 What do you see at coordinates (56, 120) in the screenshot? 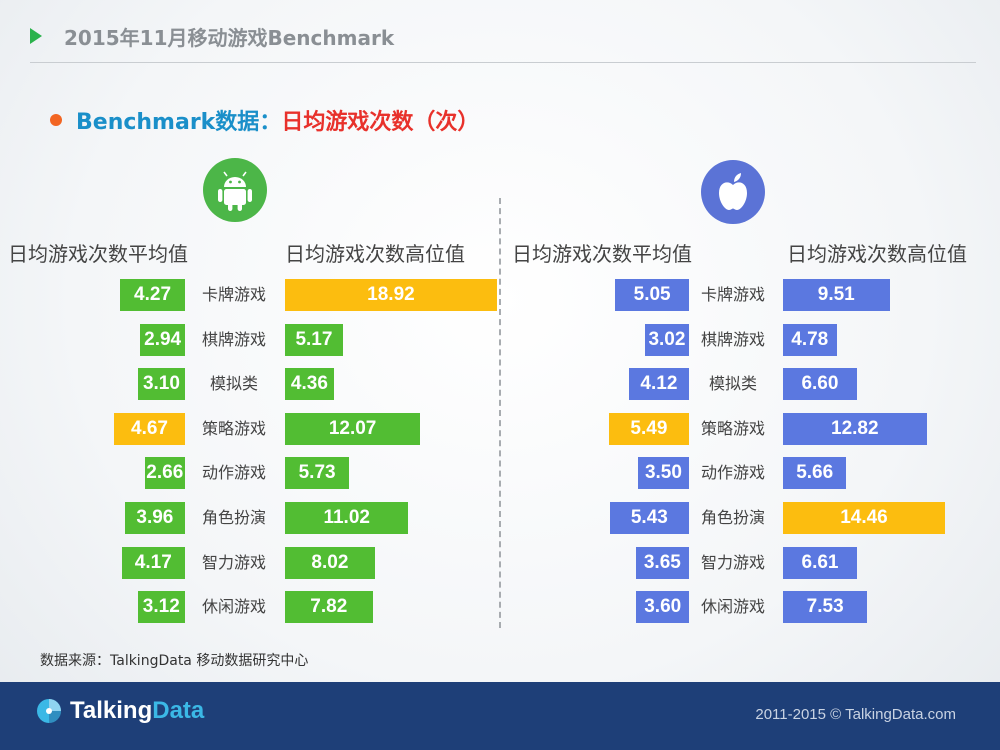
I see `bullet-dot-icon` at bounding box center [56, 120].